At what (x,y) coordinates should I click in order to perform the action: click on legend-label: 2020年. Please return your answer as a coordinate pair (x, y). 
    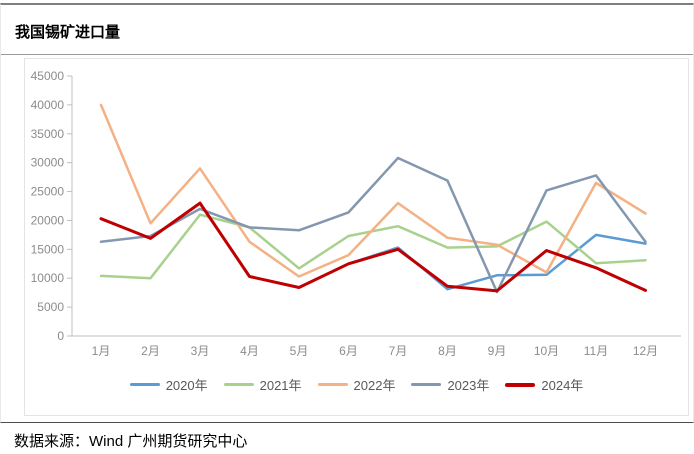
    Looking at the image, I should click on (186, 385).